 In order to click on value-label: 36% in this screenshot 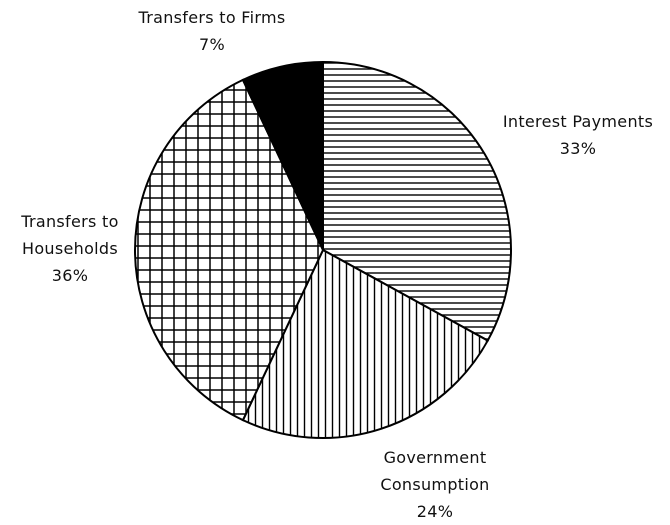, I will do `click(70, 275)`.